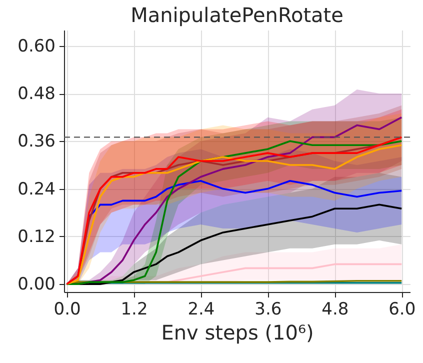 Image resolution: width=423 pixels, height=363 pixels. What do you see at coordinates (201, 310) in the screenshot?
I see `x-tick-label: 2.4` at bounding box center [201, 310].